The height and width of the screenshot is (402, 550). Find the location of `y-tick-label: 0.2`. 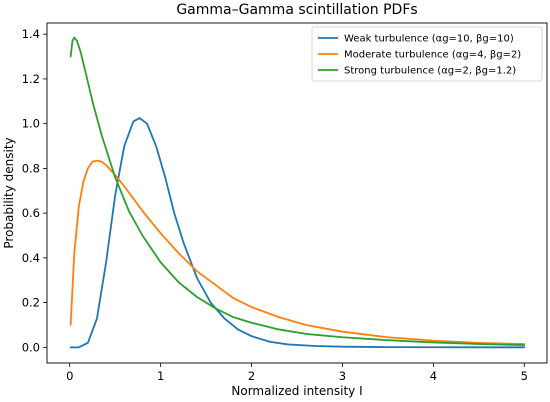

y-tick-label: 0.2 is located at coordinates (31, 303).